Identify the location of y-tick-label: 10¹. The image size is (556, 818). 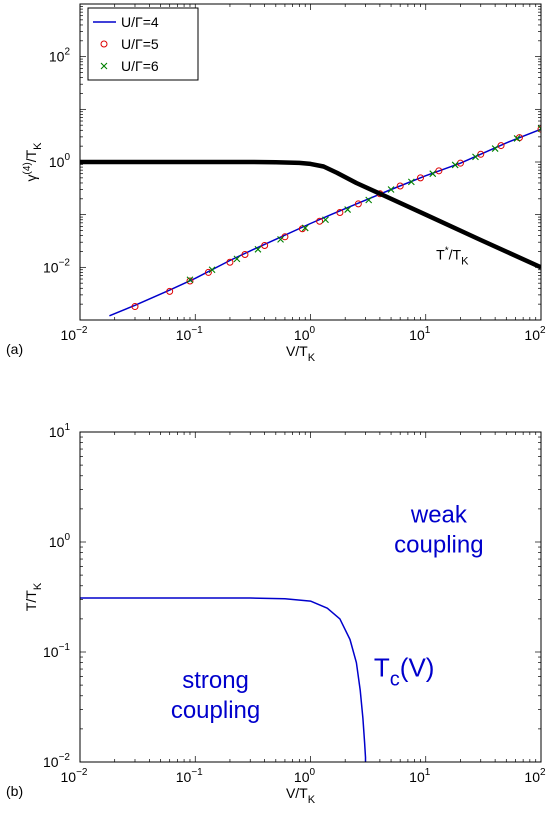
(60, 431).